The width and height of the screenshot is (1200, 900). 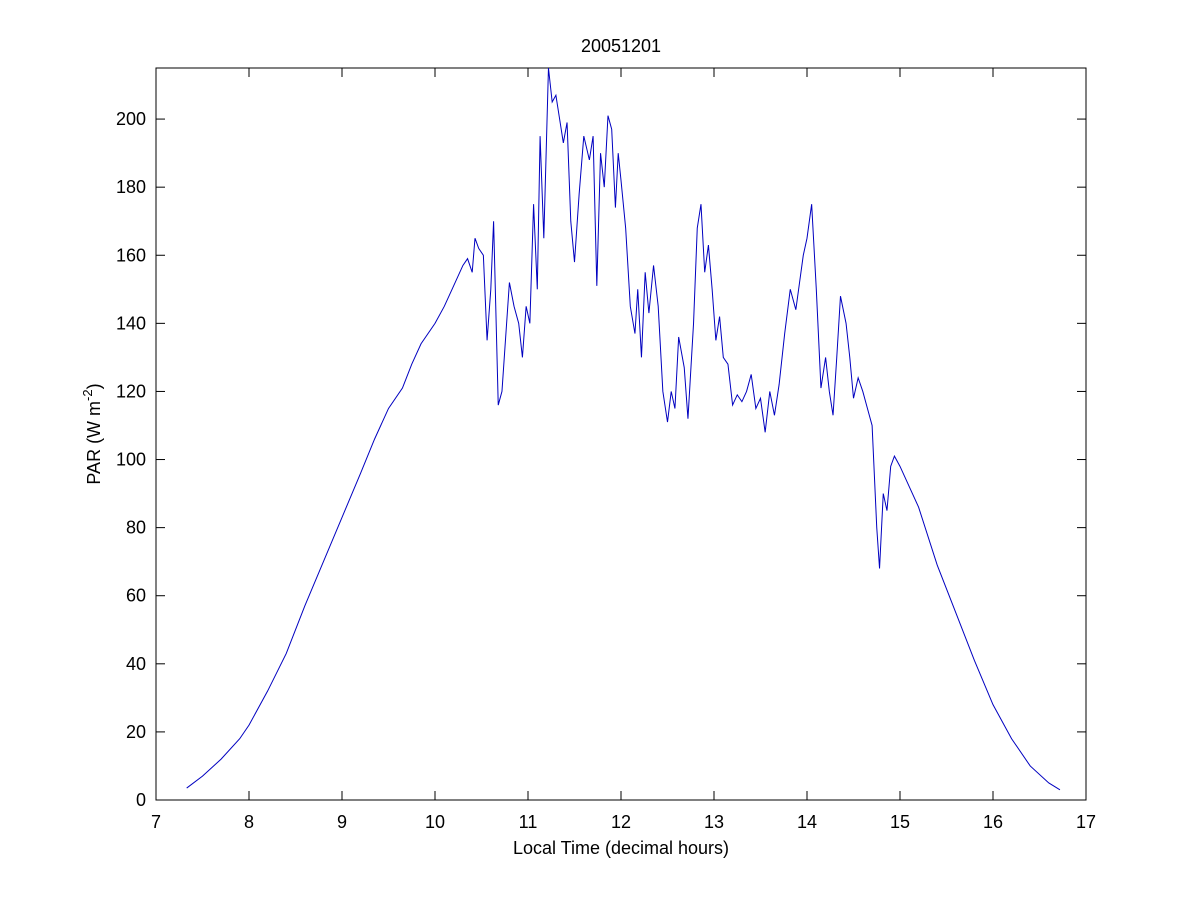 I want to click on x-tick-label: 14, so click(x=807, y=822).